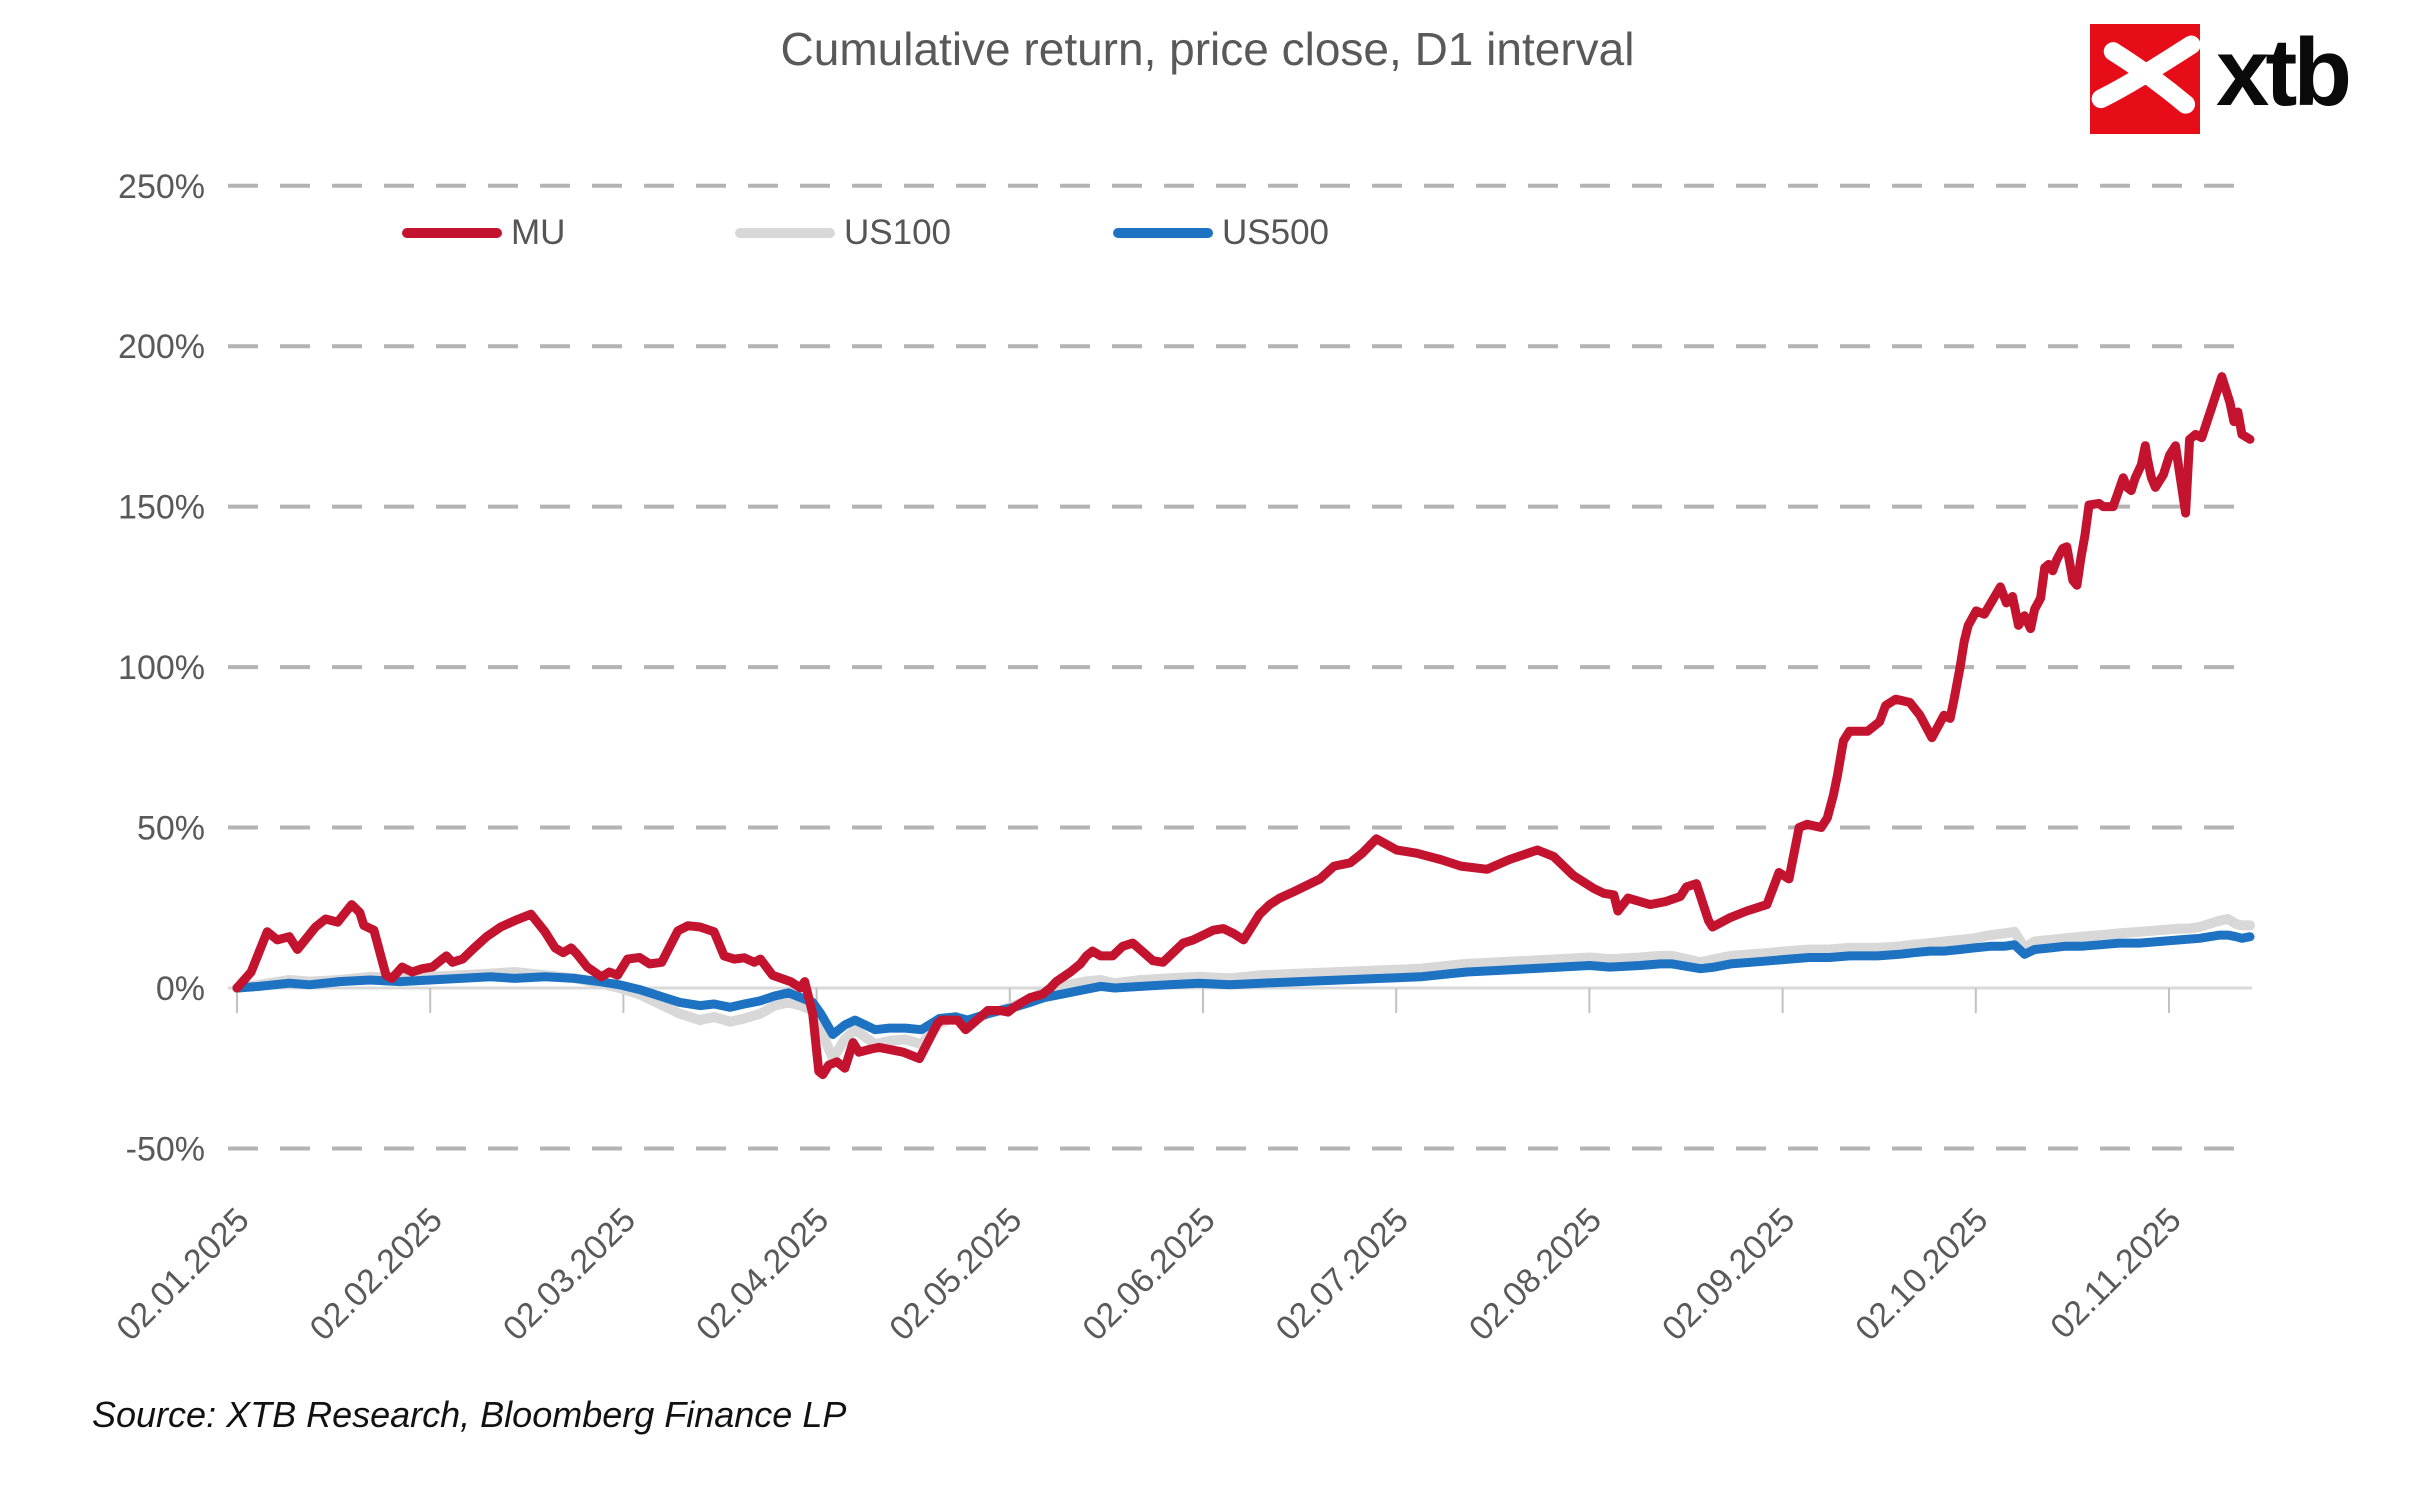 The image size is (2415, 1498). I want to click on y-axis-label-150%: 150%, so click(161, 508).